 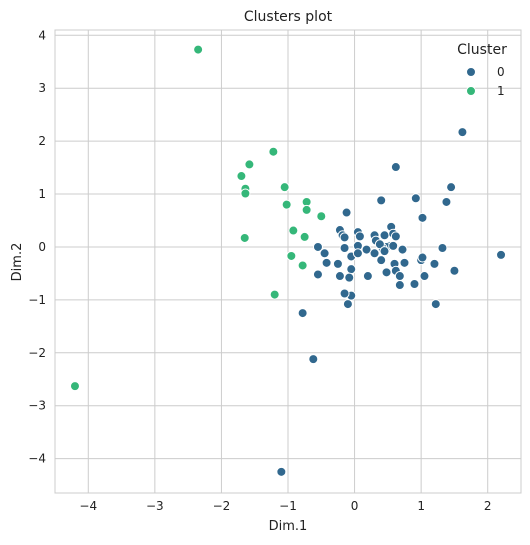 I want to click on x-tick-labels: −4 −3 −2 −1 0 1 2, so click(x=285, y=506).